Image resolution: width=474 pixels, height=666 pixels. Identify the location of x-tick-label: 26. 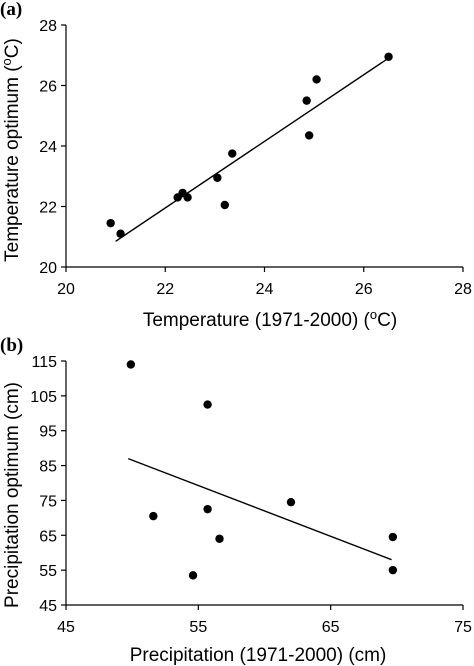
(364, 289).